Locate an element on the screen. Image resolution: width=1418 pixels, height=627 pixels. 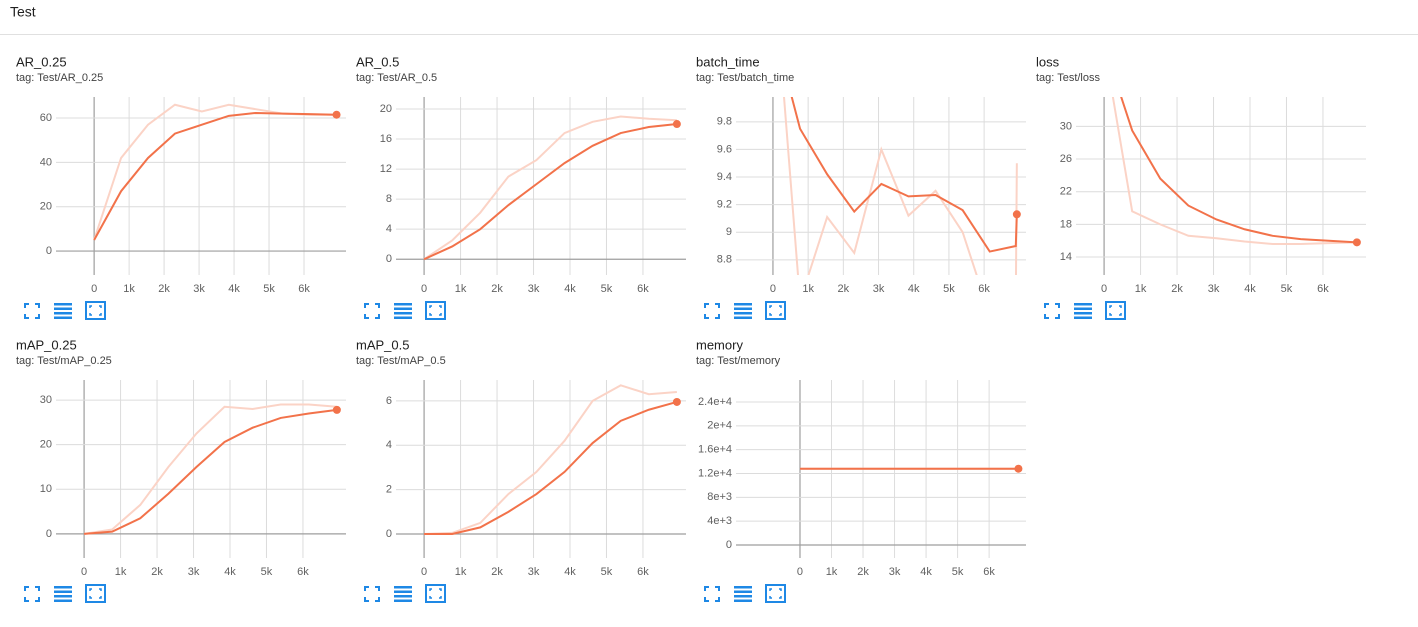
y-tick-label: 2.4e+4 is located at coordinates (715, 402).